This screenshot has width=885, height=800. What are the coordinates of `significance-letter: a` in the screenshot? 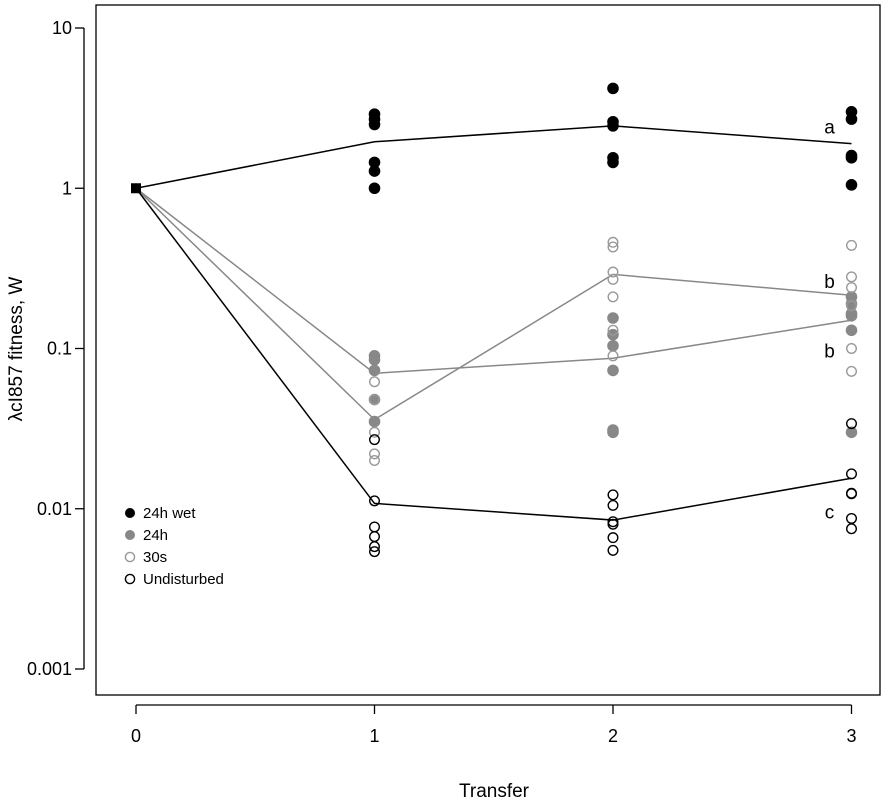 It's located at (829, 127).